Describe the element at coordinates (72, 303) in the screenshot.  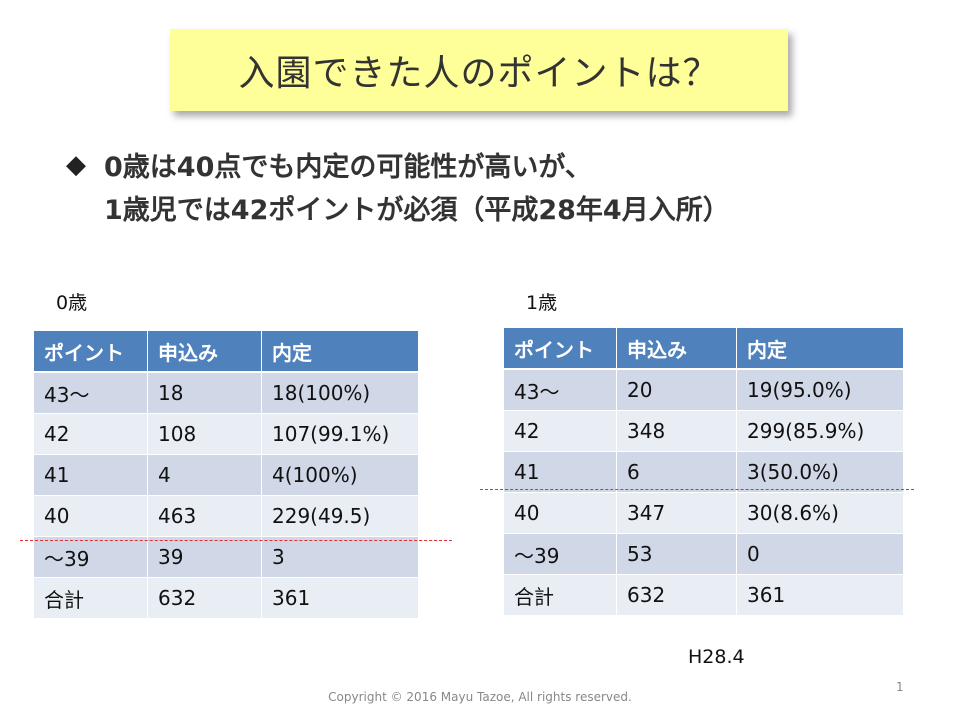
I see `table-0-label: 0歳` at that location.